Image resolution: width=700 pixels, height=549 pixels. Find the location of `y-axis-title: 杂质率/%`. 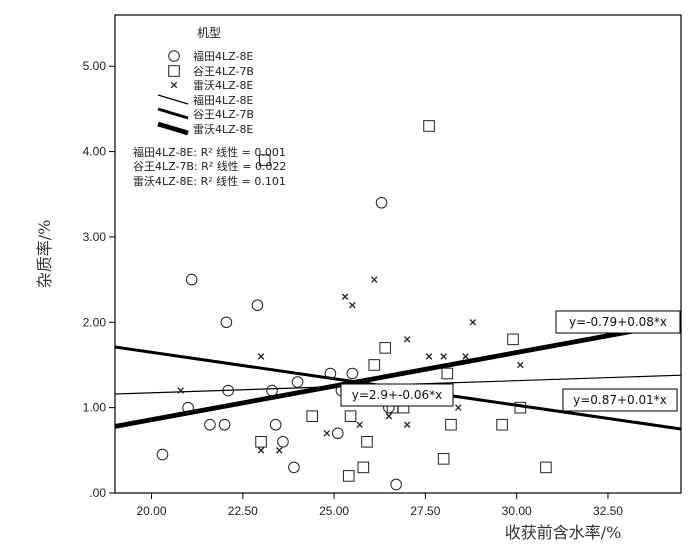

y-axis-title: 杂质率/% is located at coordinates (44, 254).